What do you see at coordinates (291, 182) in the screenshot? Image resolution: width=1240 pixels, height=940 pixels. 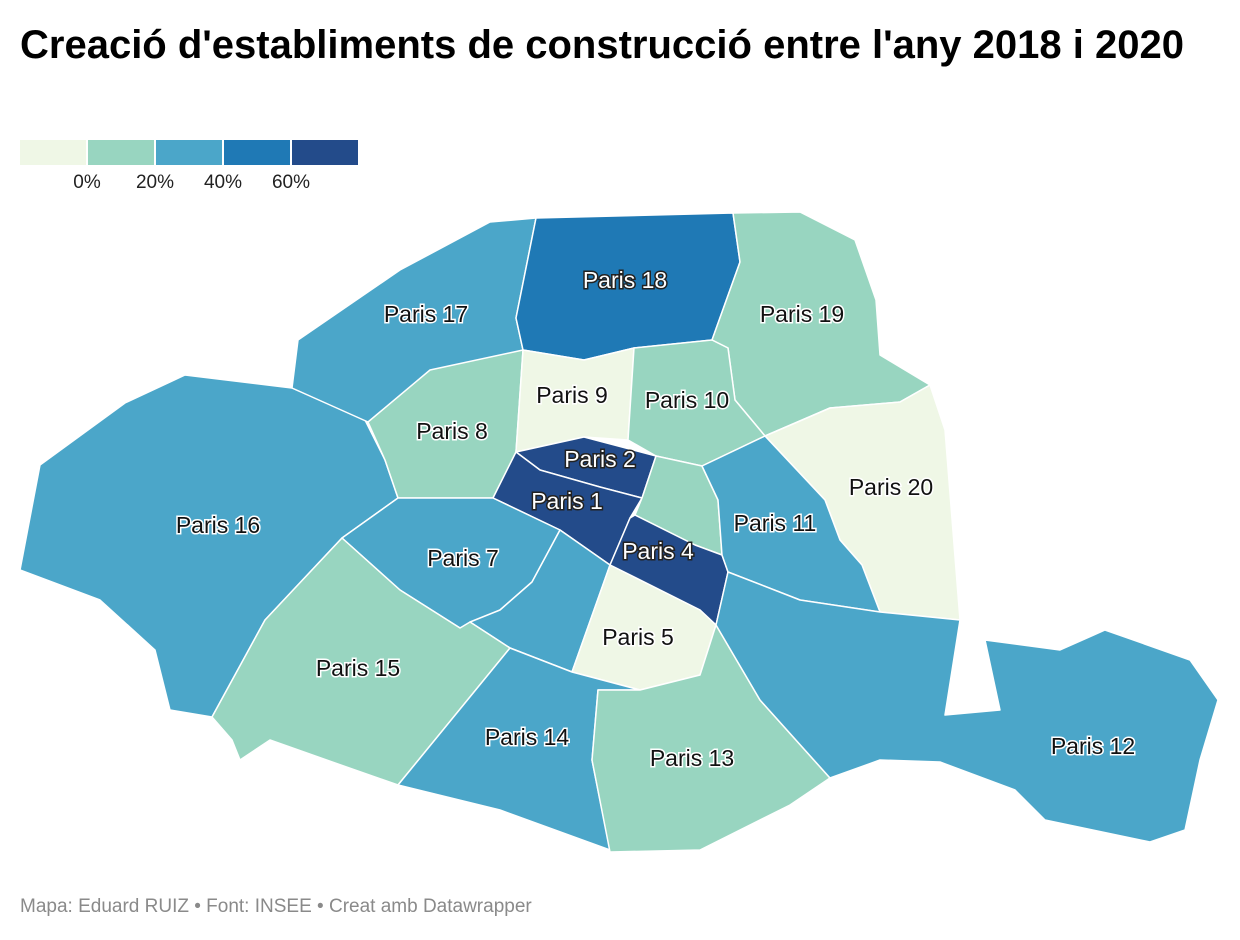 I see `legend-tick-60: 60%` at bounding box center [291, 182].